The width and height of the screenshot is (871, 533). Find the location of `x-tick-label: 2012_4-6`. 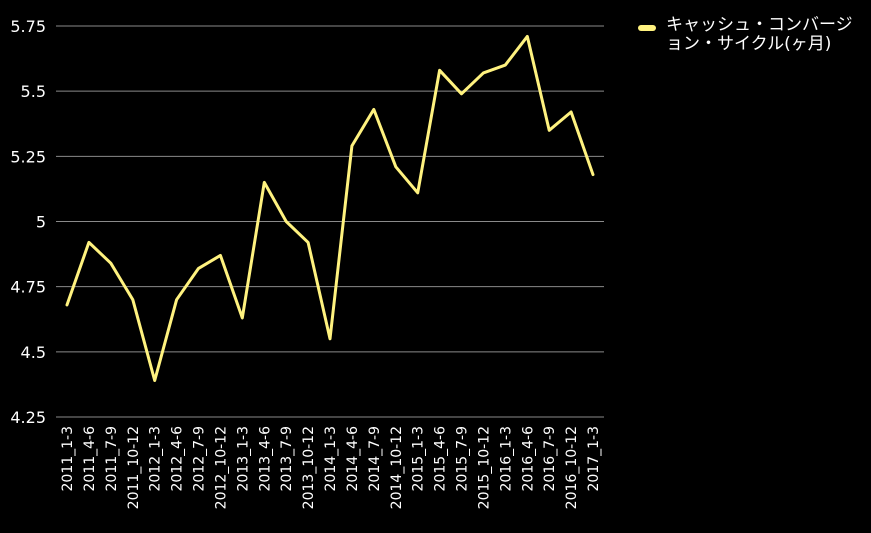

x-tick-label: 2012_4-6 is located at coordinates (178, 459).